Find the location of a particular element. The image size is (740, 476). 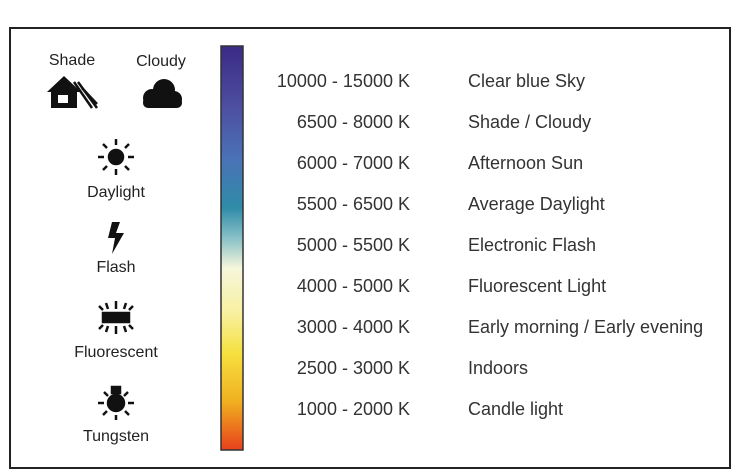

temperature-range: 4000 - 5000 K is located at coordinates (353, 286).